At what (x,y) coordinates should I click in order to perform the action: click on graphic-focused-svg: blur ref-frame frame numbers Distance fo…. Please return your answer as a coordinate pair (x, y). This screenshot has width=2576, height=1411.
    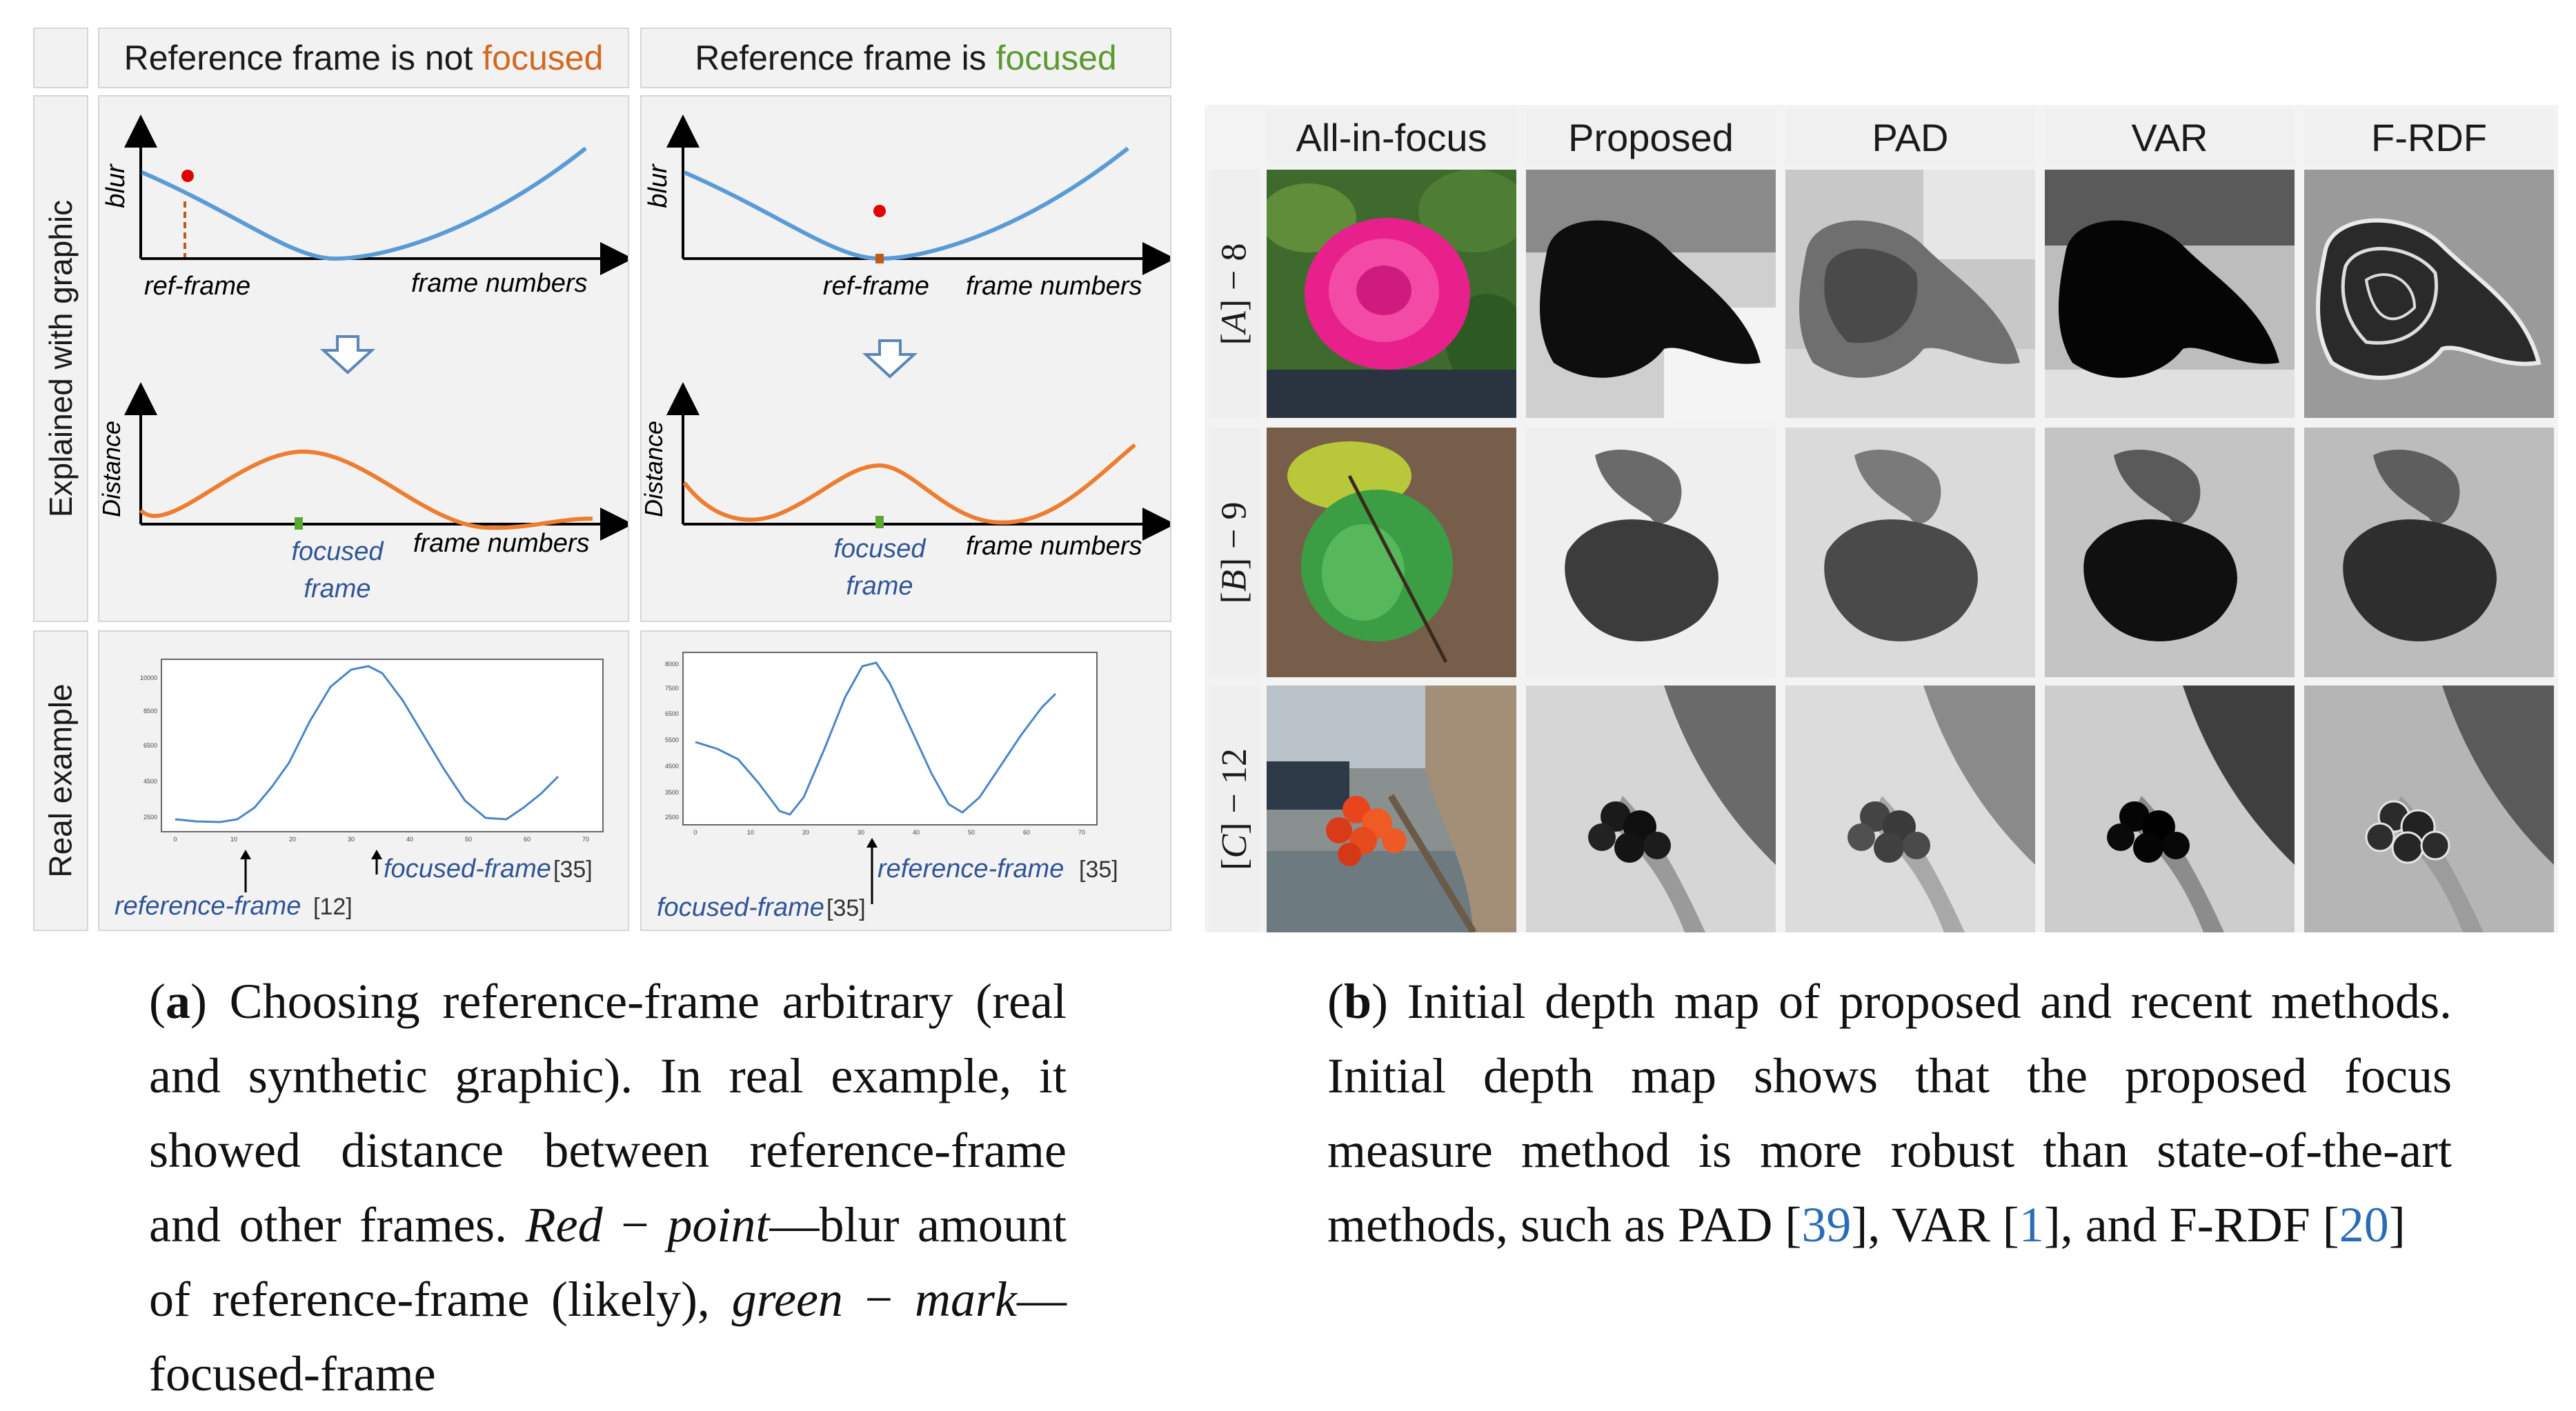
    Looking at the image, I should click on (908, 357).